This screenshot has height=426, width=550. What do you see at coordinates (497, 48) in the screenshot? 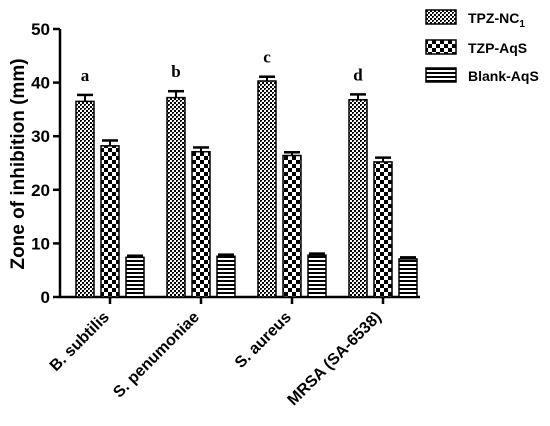
I see `legend-label: TZP-AqS` at bounding box center [497, 48].